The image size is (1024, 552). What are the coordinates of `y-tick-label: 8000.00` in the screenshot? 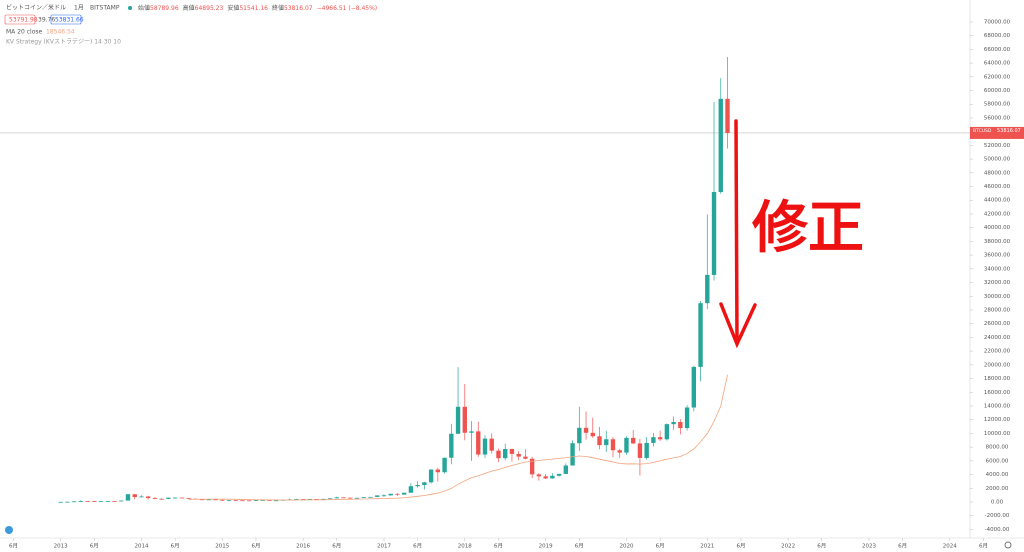 It's located at (997, 448).